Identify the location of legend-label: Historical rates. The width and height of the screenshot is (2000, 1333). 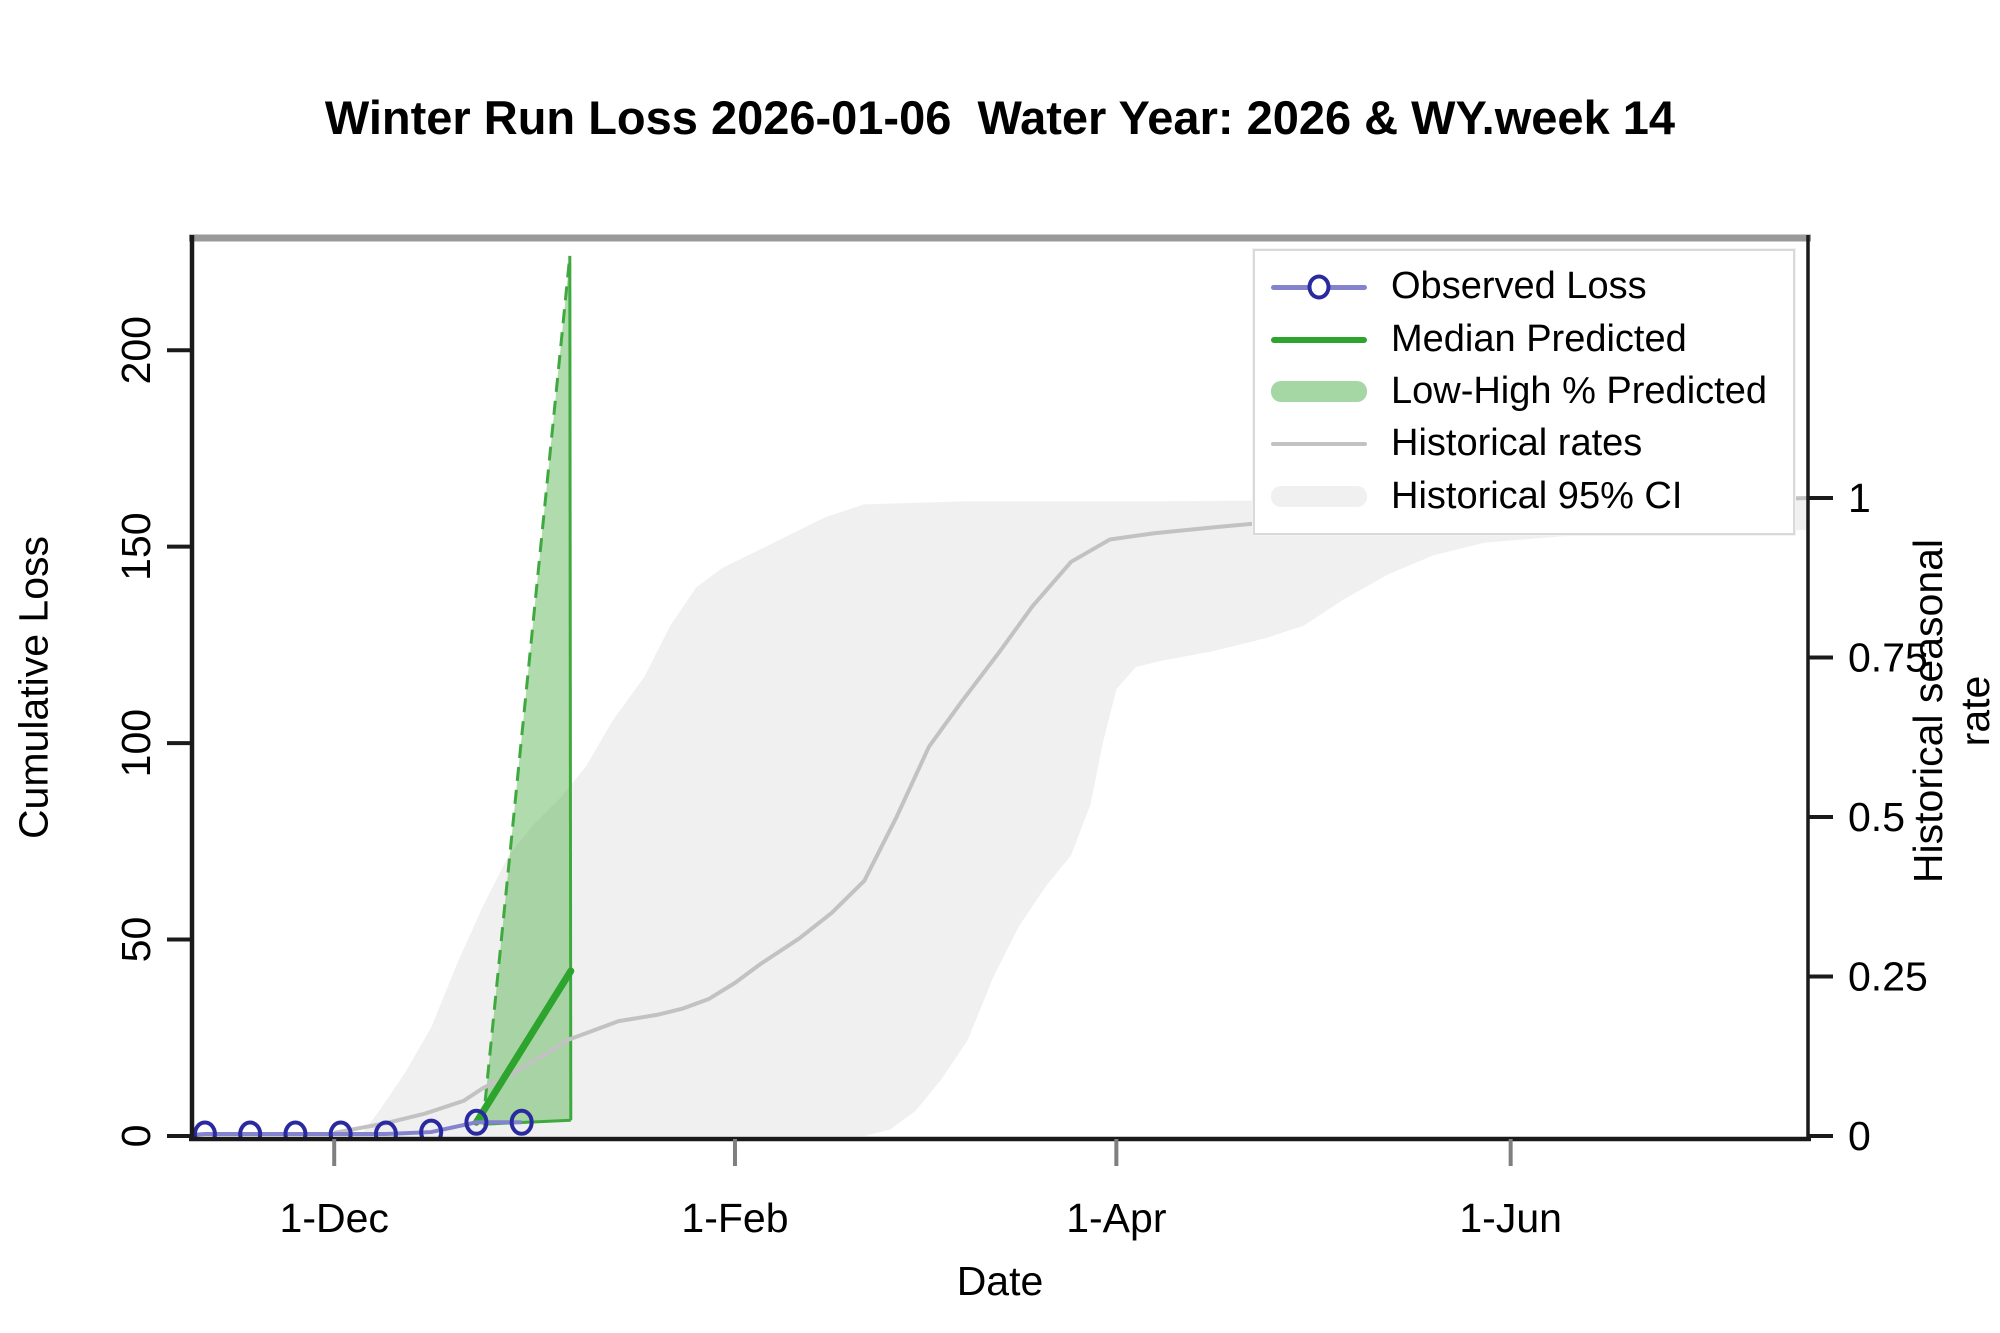
(1517, 443).